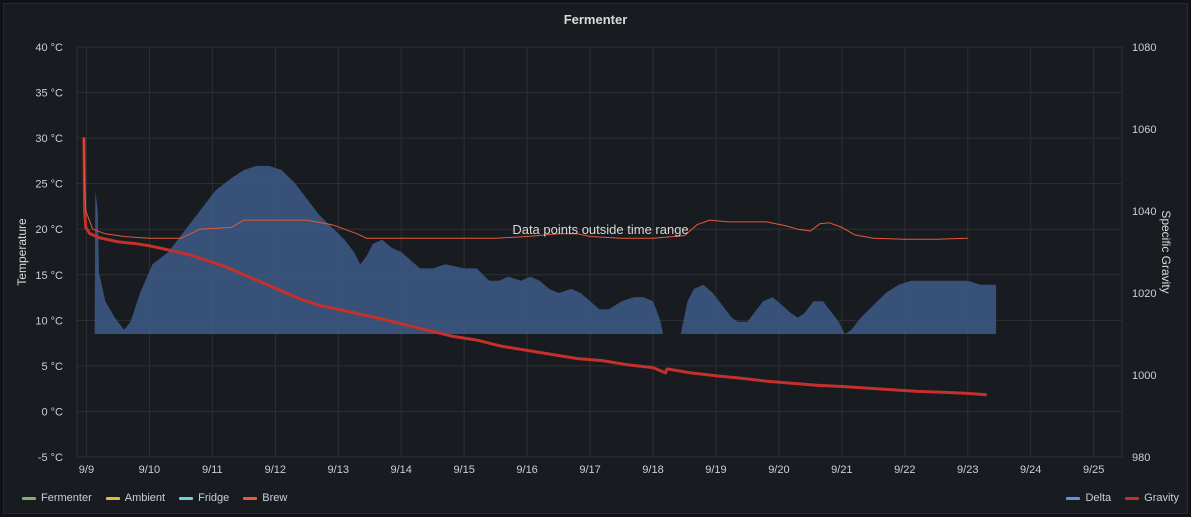 Image resolution: width=1191 pixels, height=517 pixels. What do you see at coordinates (50, 458) in the screenshot?
I see `left-axis-tick: -5 °C` at bounding box center [50, 458].